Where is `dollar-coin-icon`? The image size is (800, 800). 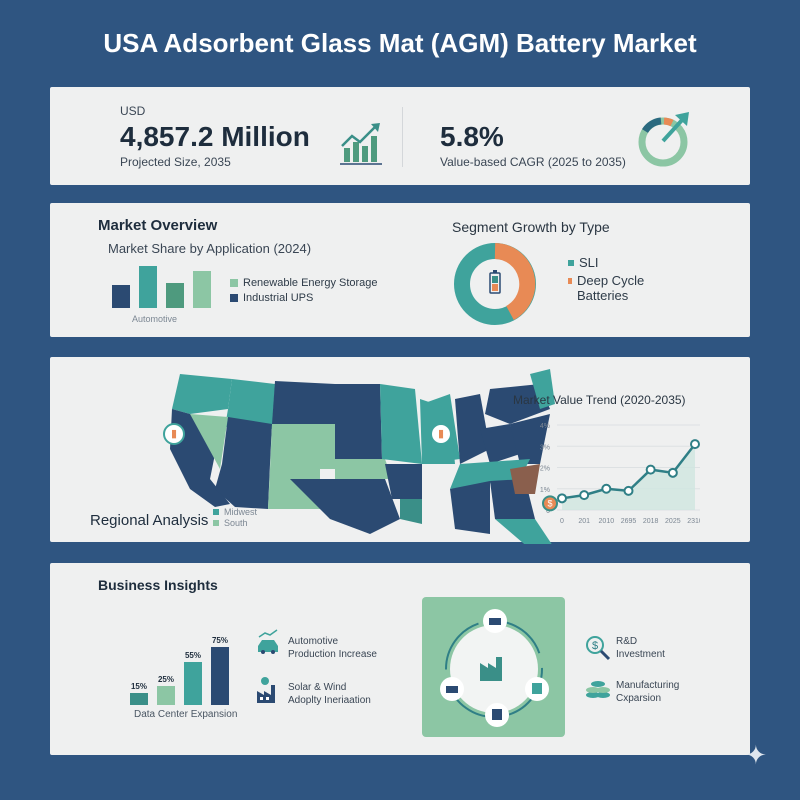 dollar-coin-icon is located at coordinates (550, 503).